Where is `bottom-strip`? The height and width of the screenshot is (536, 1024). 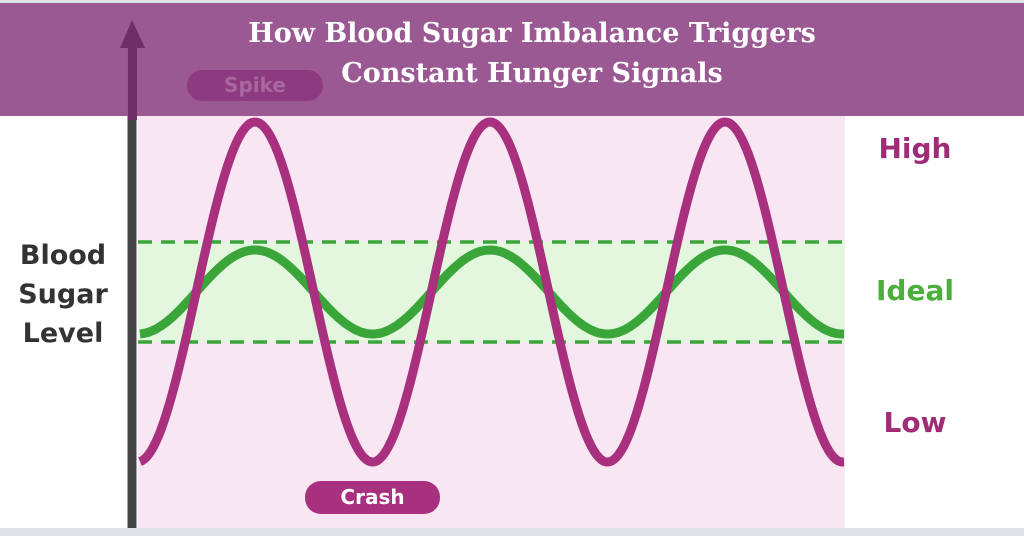
bottom-strip is located at coordinates (512, 532).